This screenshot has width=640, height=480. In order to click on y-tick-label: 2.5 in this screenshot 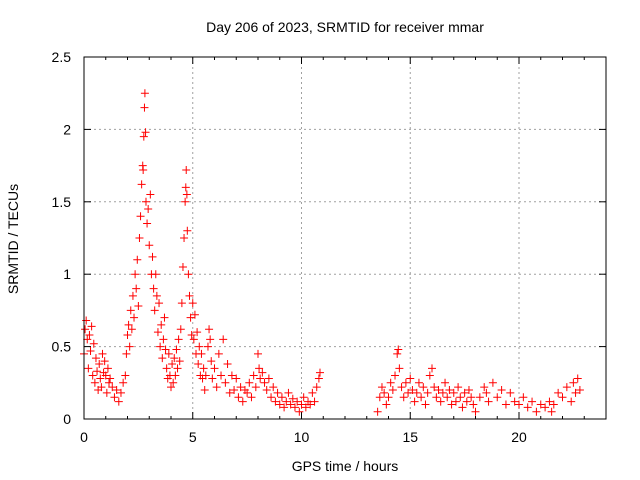, I will do `click(62, 57)`.